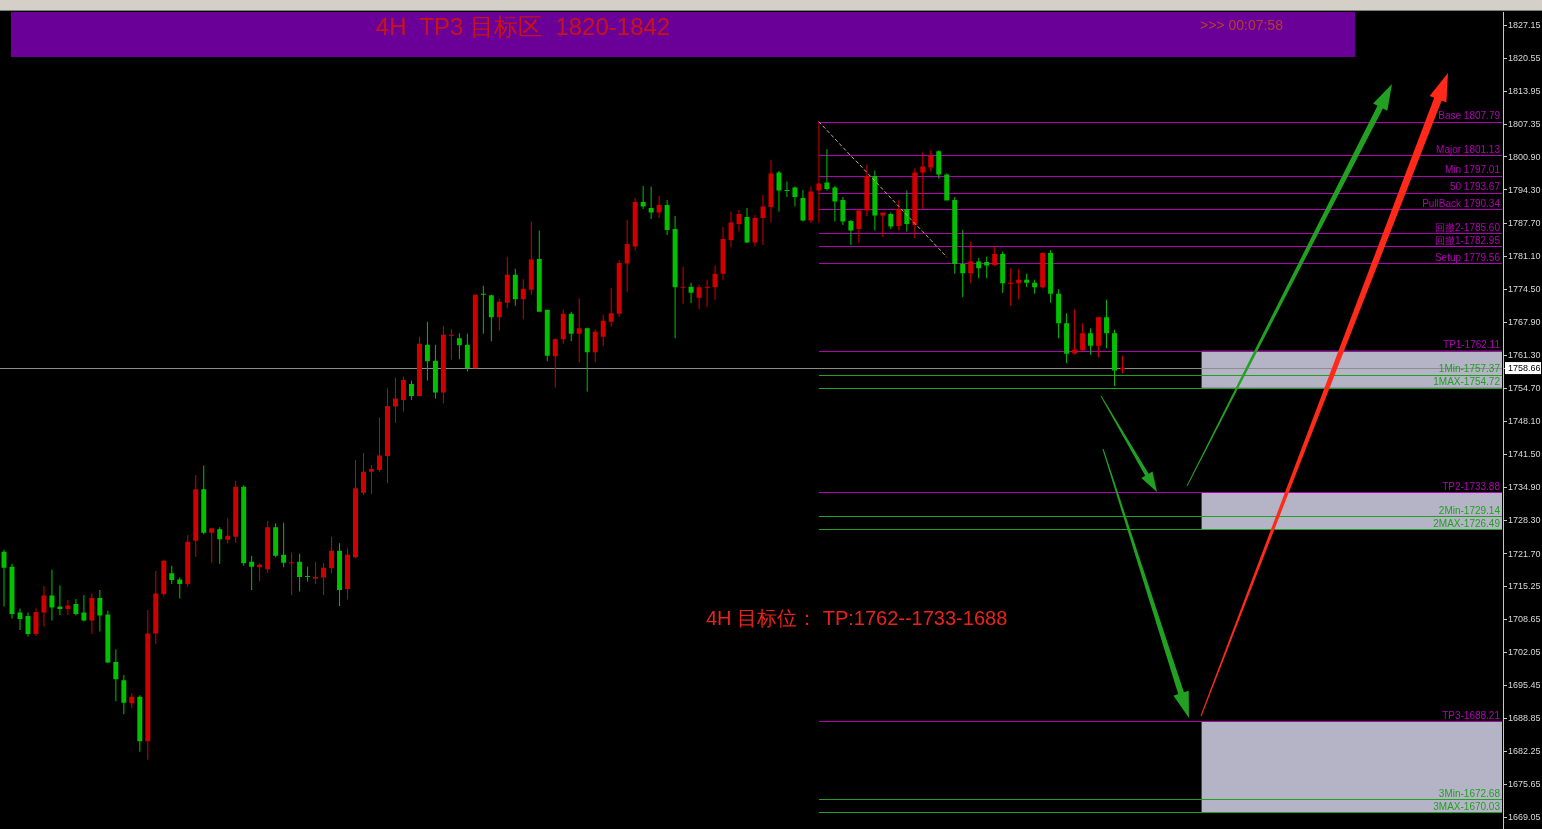 The height and width of the screenshot is (829, 1542). Describe the element at coordinates (1524, 454) in the screenshot. I see `y-tick-label: 1741.50` at that location.